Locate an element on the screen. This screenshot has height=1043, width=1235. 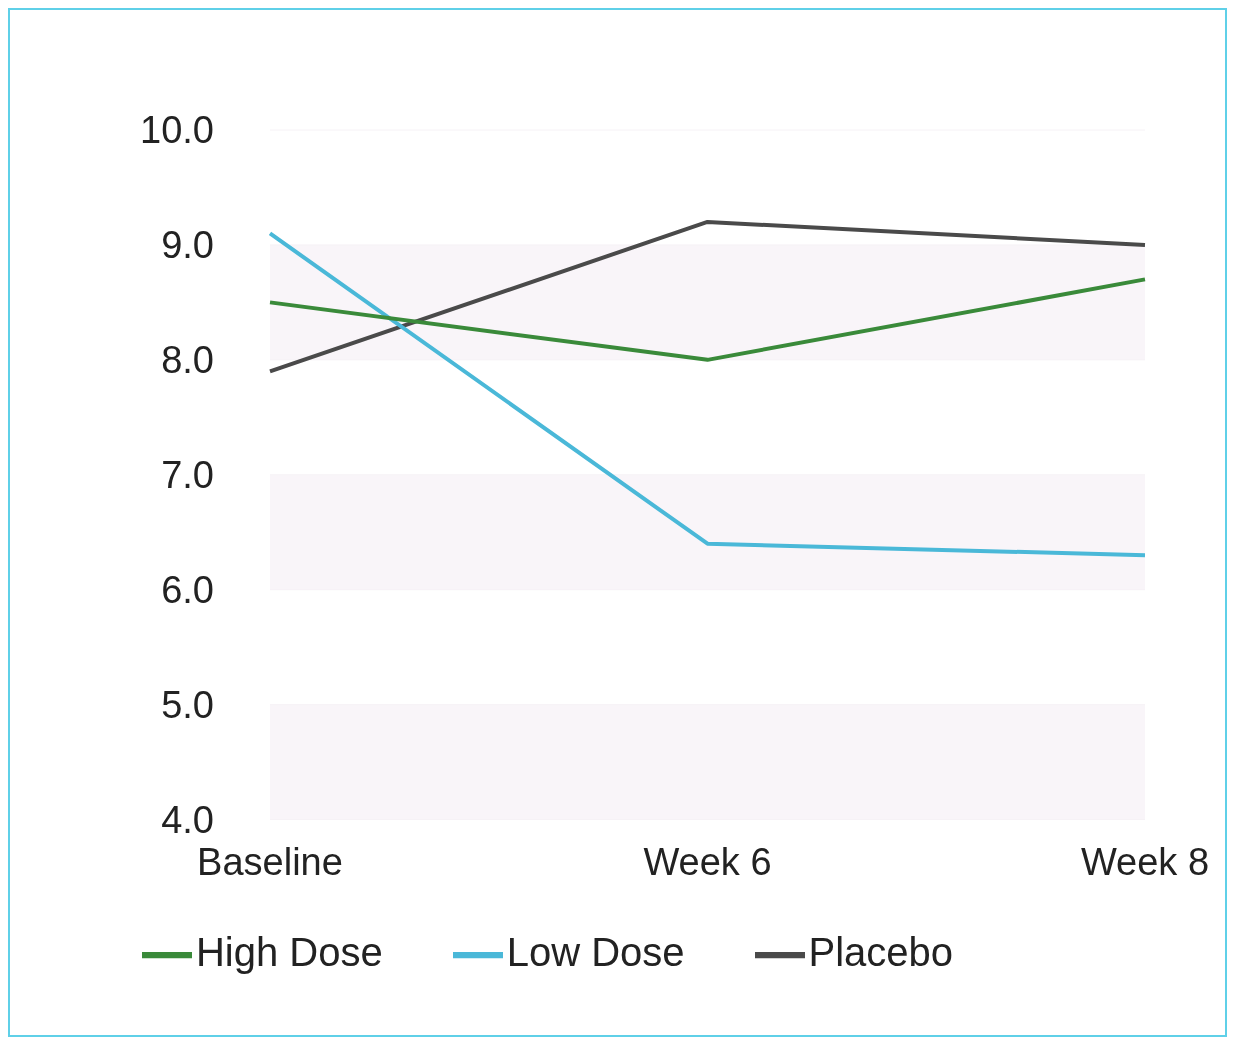
y-tick-label: 7.0 is located at coordinates (187, 475).